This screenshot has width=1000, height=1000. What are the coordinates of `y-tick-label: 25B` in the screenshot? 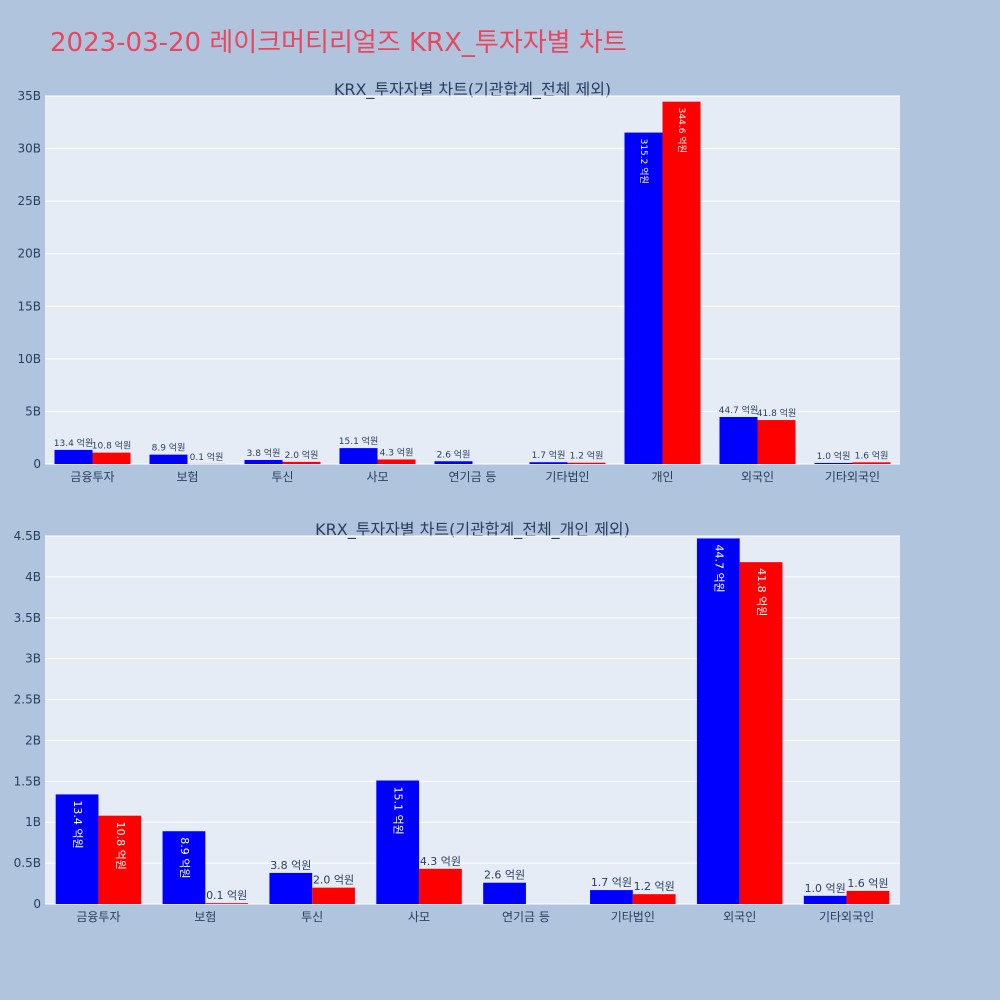 It's located at (29, 201).